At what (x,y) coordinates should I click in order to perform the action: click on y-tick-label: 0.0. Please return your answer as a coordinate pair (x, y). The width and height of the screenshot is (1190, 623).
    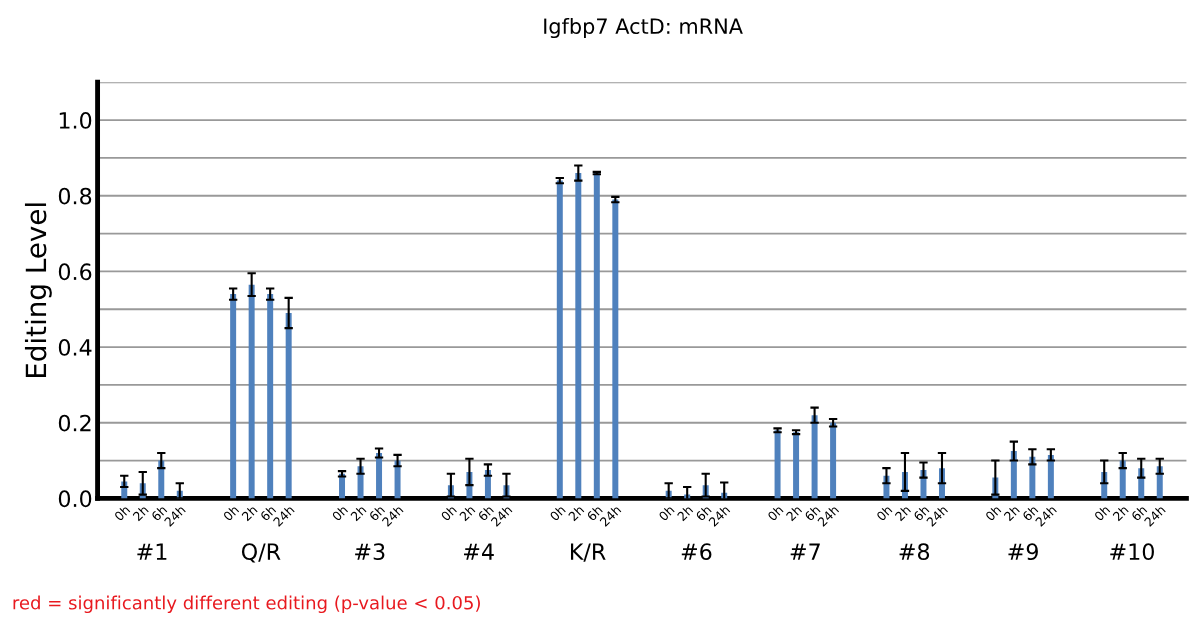
    Looking at the image, I should click on (75, 499).